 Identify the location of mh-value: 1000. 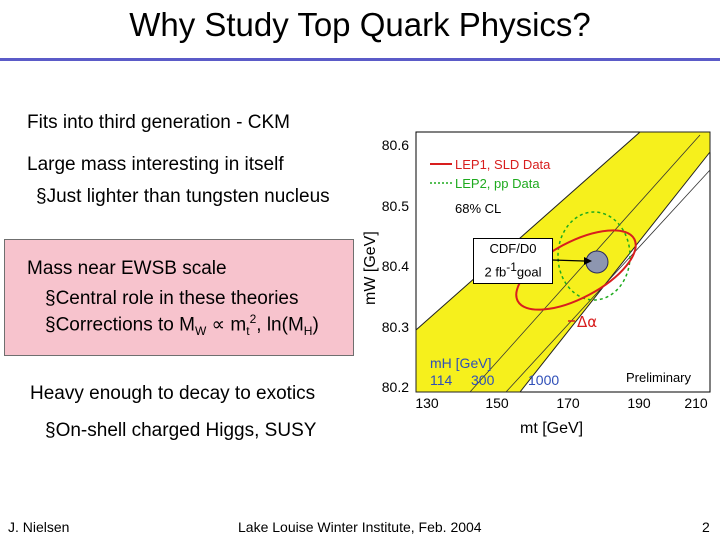
(543, 380).